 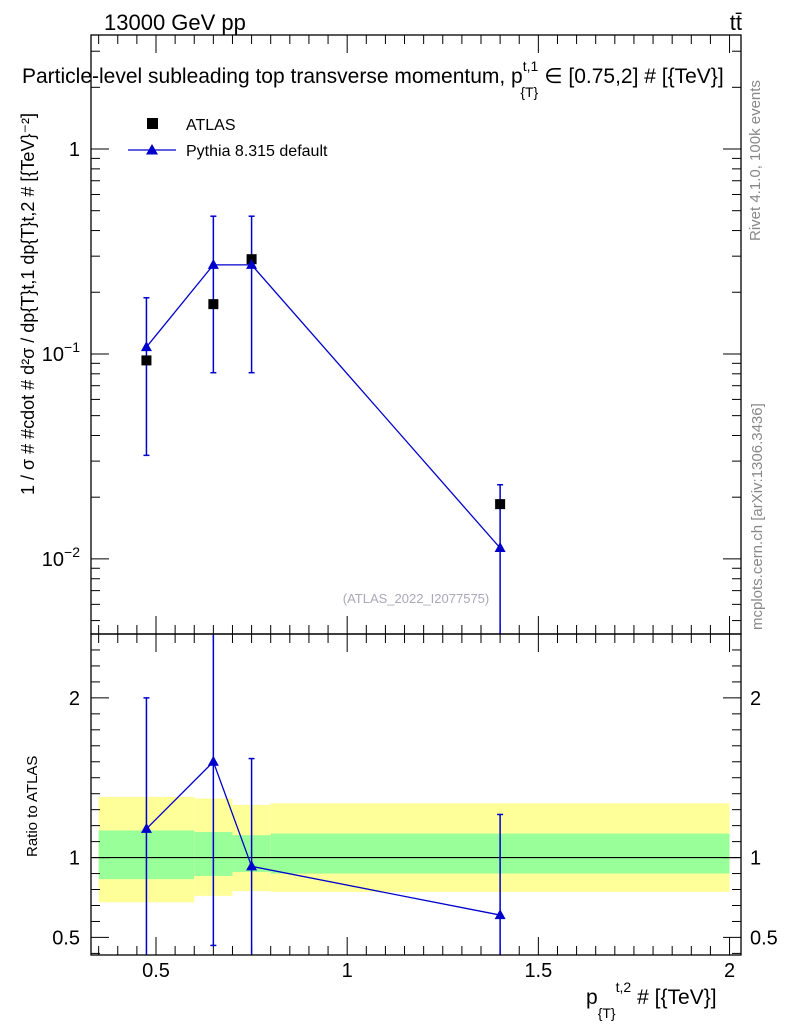 I want to click on main-y-tick-label: 1, so click(x=74, y=150).